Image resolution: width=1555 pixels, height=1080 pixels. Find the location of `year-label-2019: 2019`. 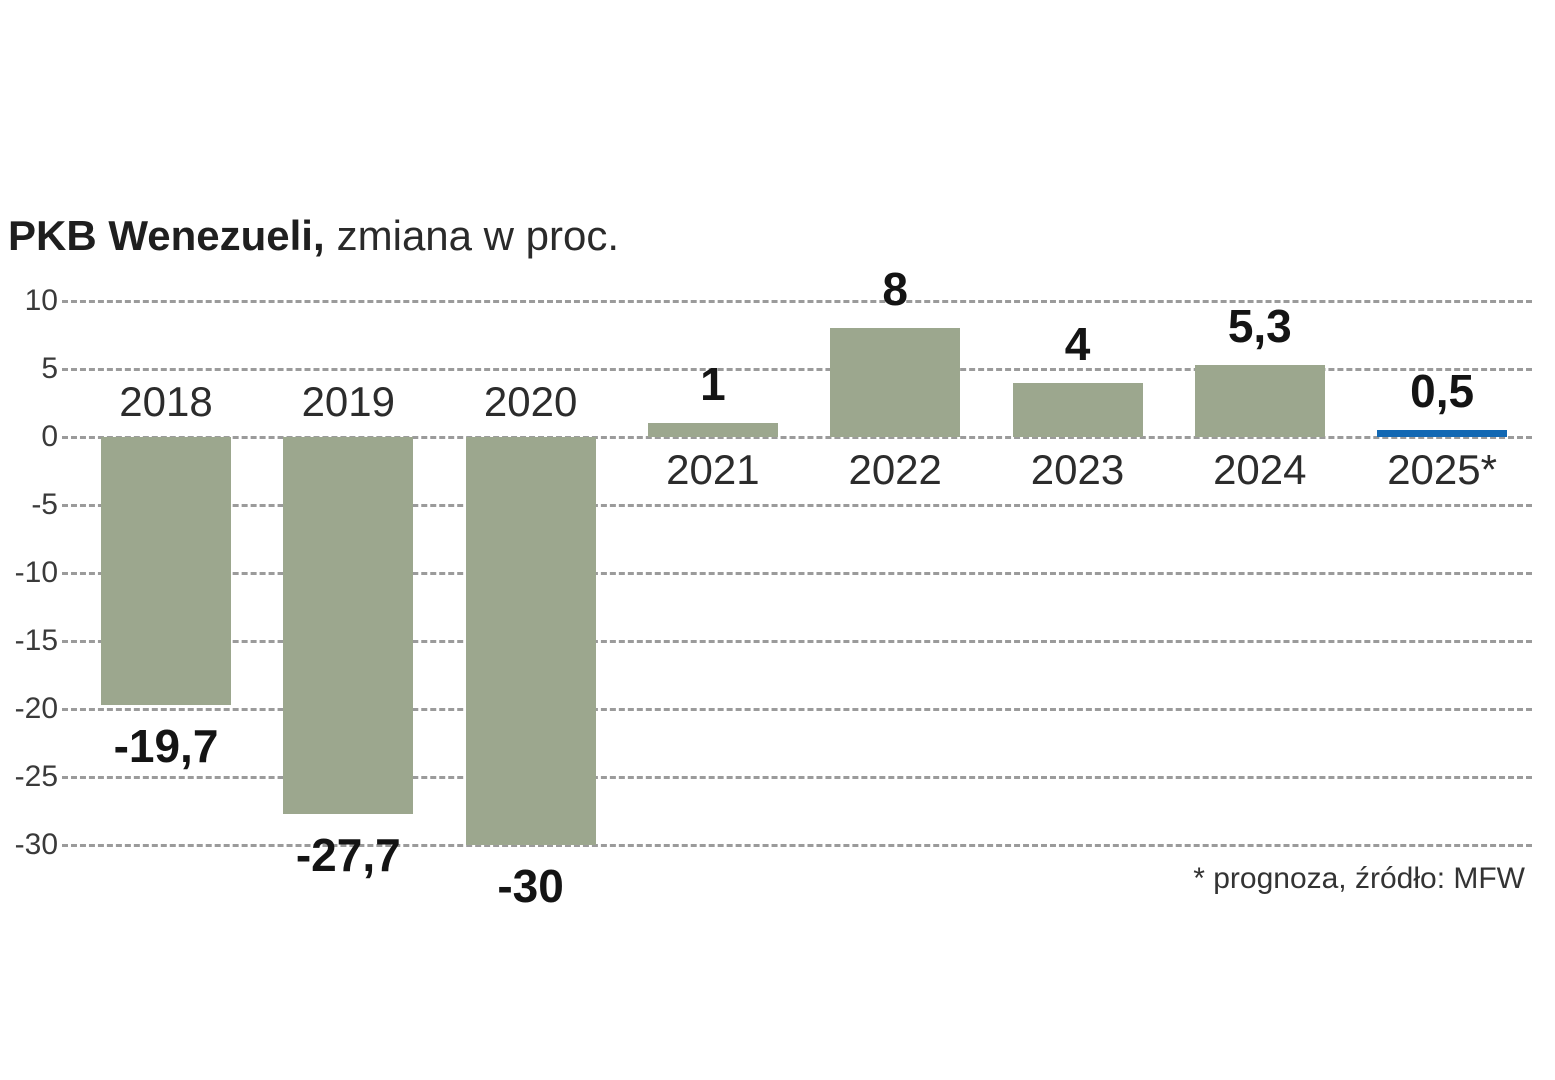

year-label-2019: 2019 is located at coordinates (348, 401).